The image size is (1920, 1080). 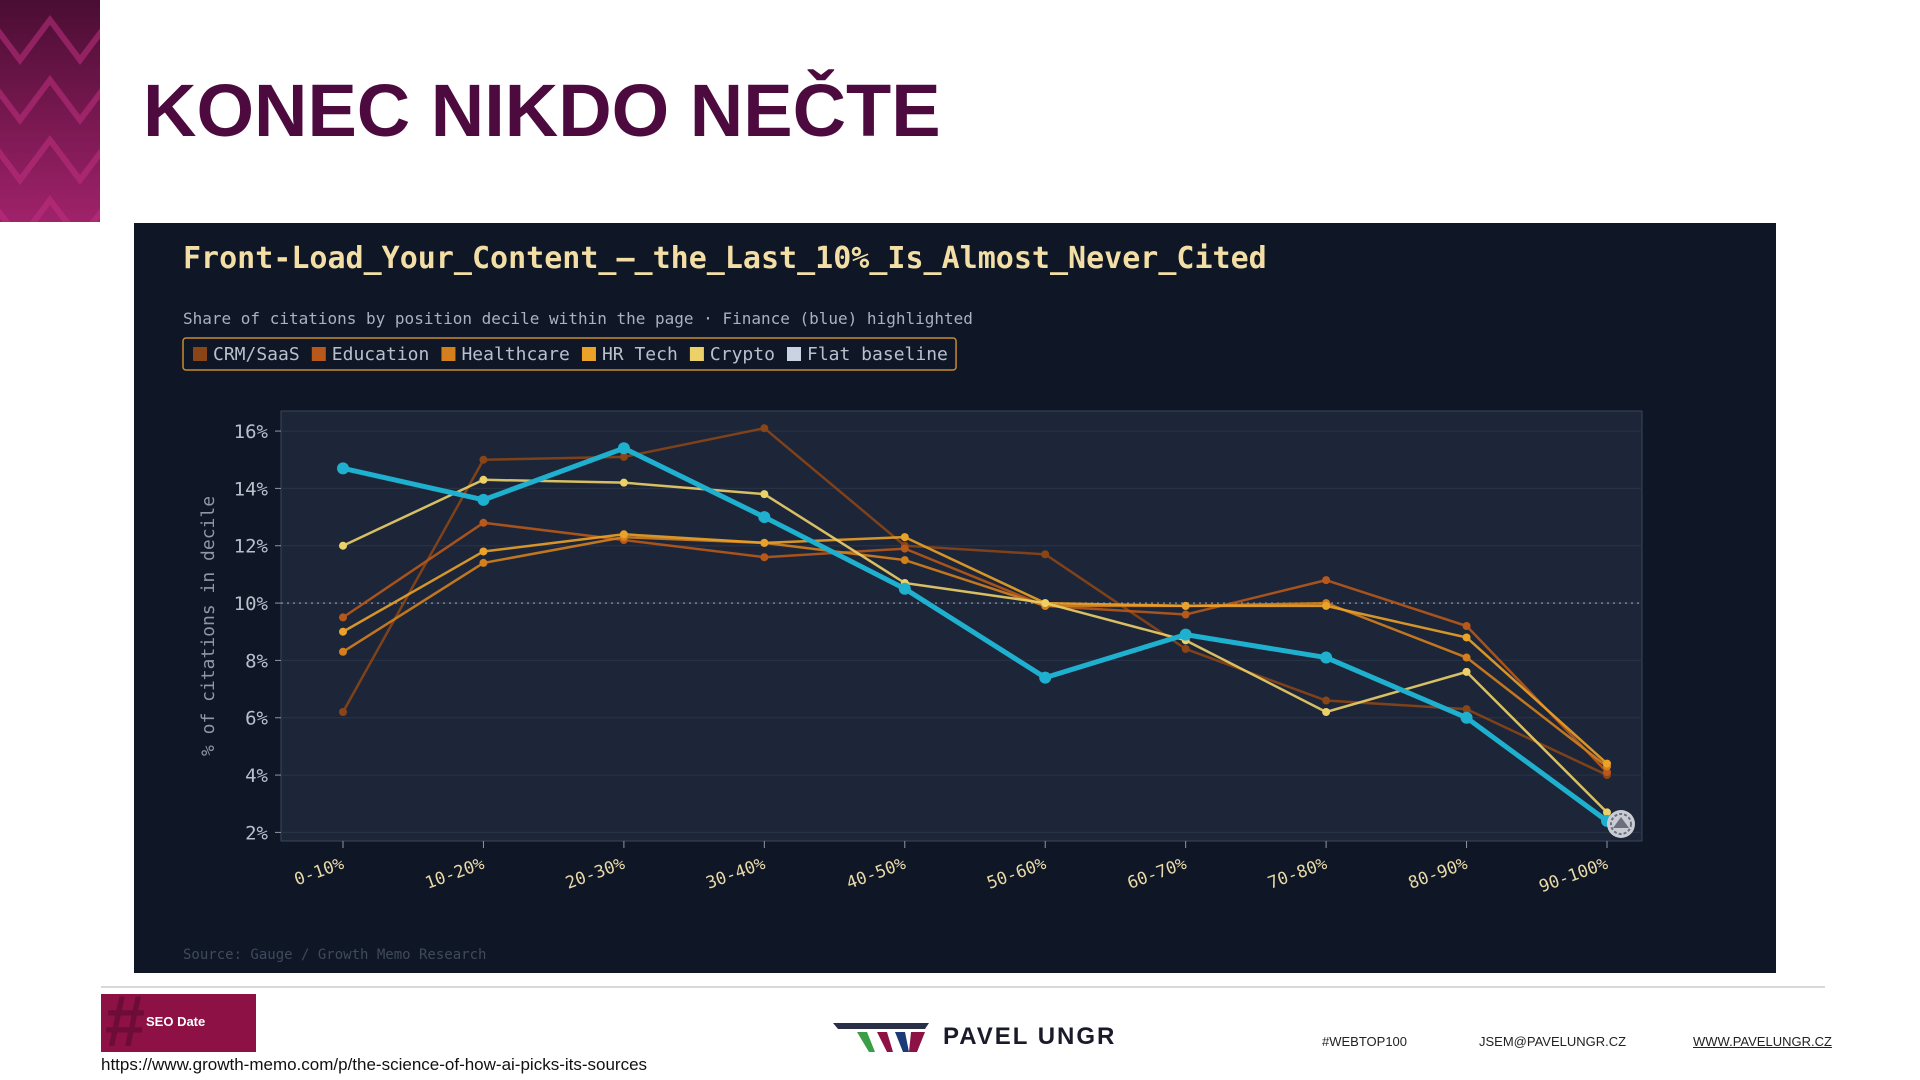 I want to click on footer-hashtag: #WEBTOP100, so click(x=1365, y=1041).